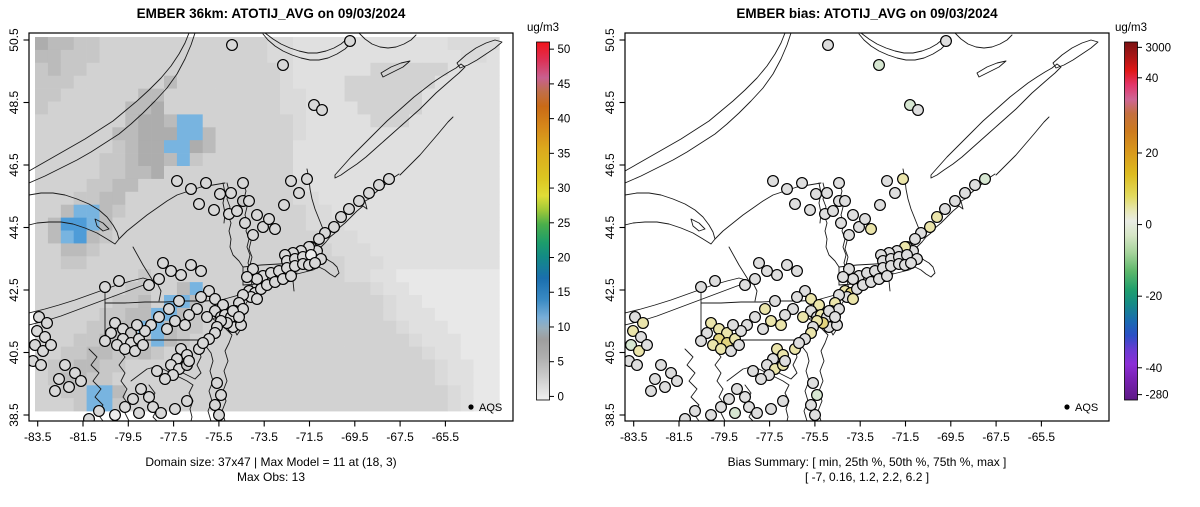  I want to click on aqs-legend-dot, so click(471, 407).